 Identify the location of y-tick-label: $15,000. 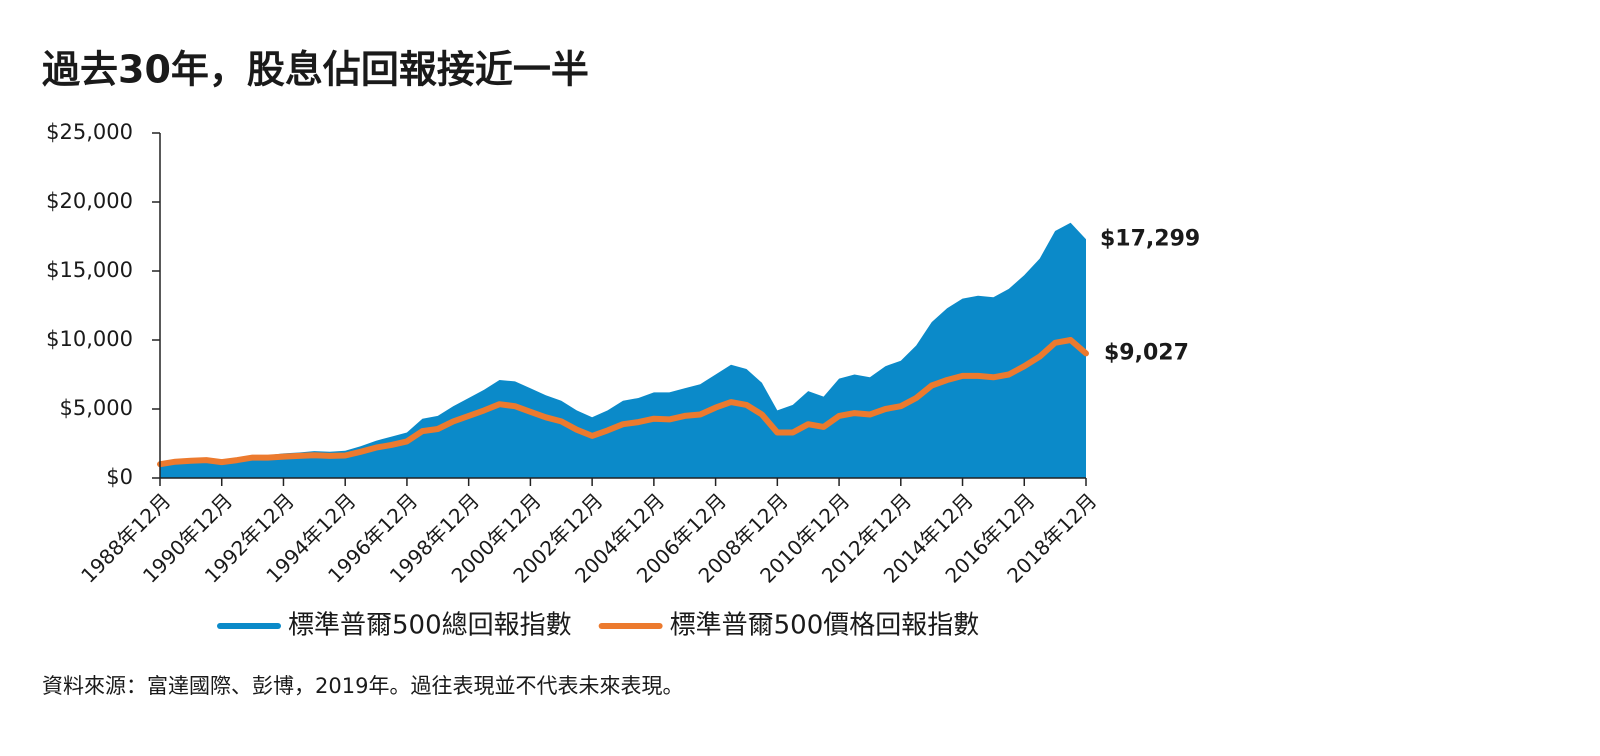
(89, 270).